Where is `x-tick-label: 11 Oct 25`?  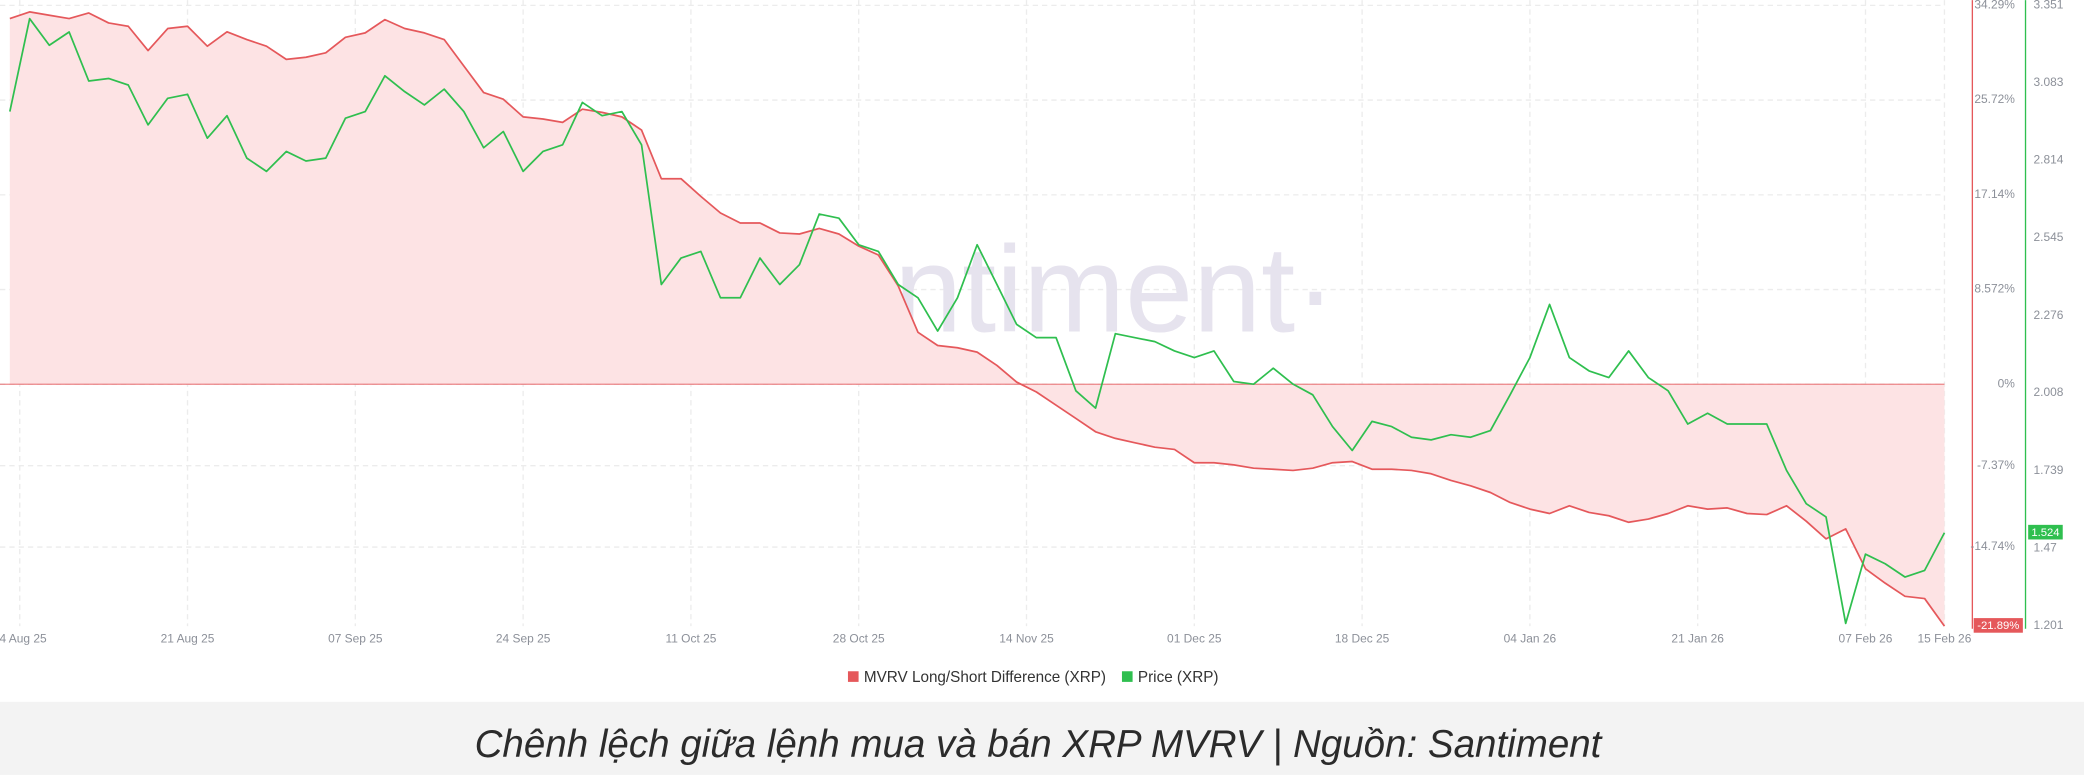 x-tick-label: 11 Oct 25 is located at coordinates (690, 639).